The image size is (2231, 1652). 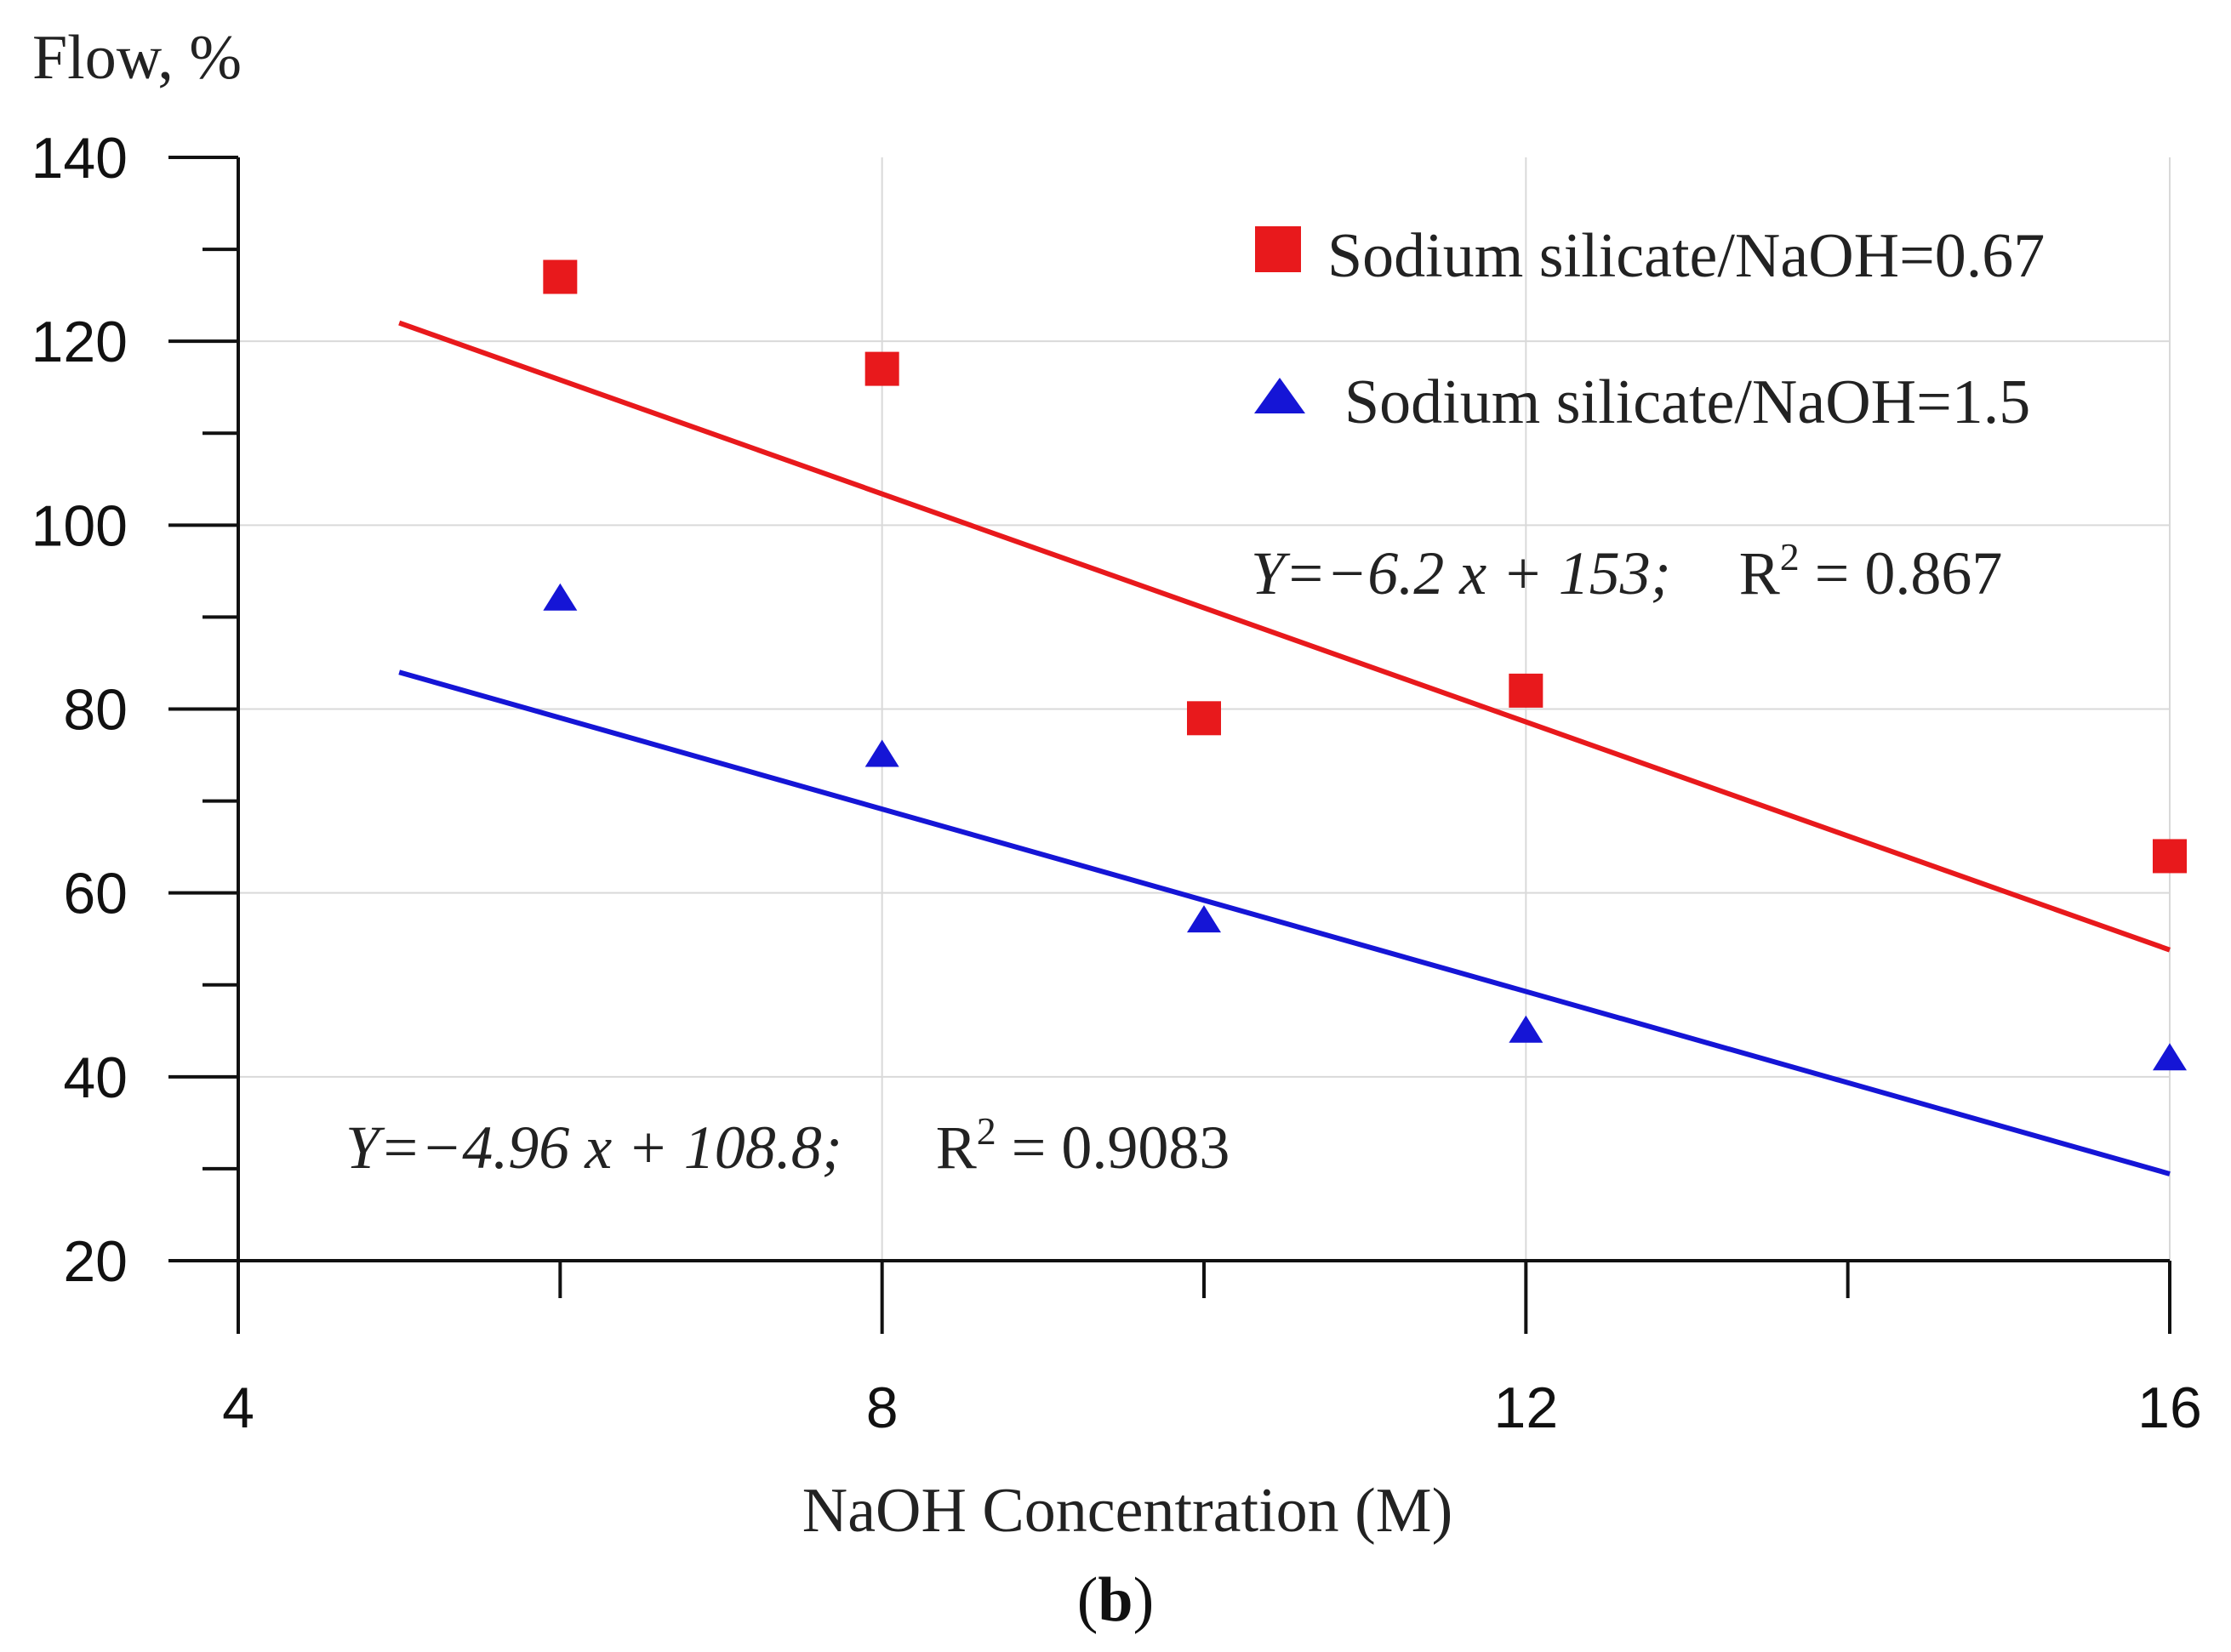 I want to click on panel-label: (b), so click(x=1115, y=1600).